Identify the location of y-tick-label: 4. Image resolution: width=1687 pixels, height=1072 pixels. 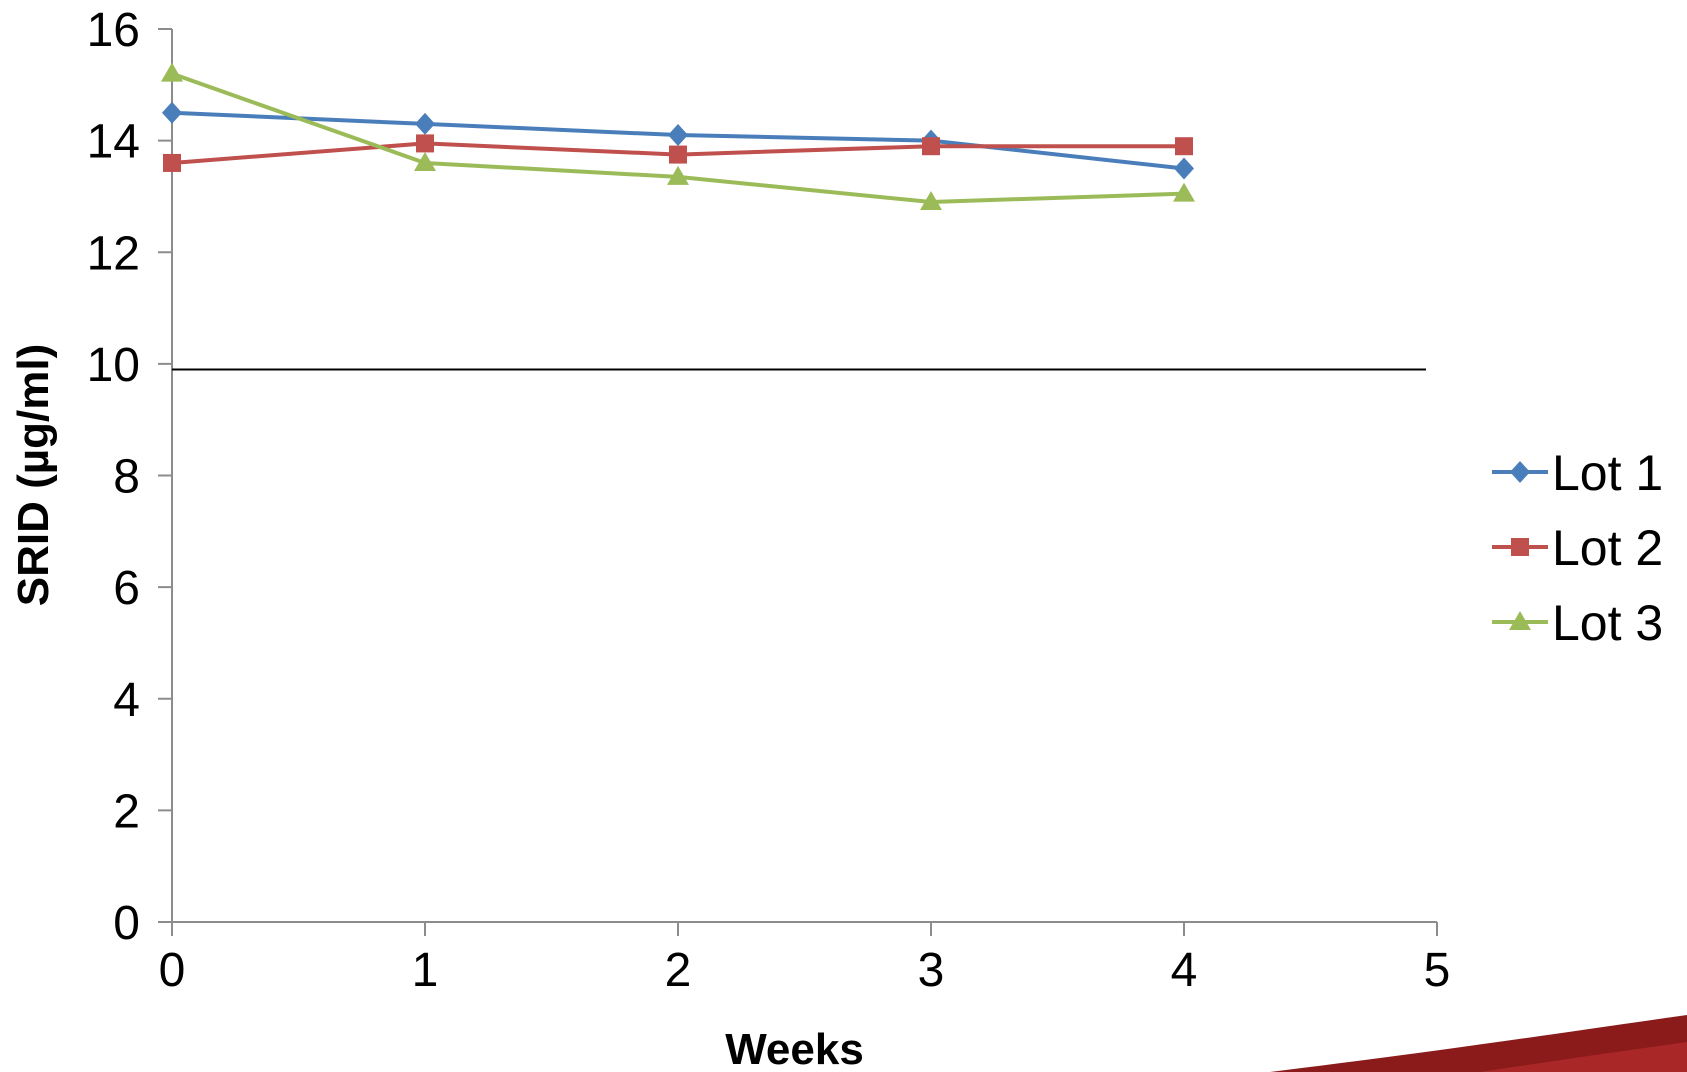
(126, 700).